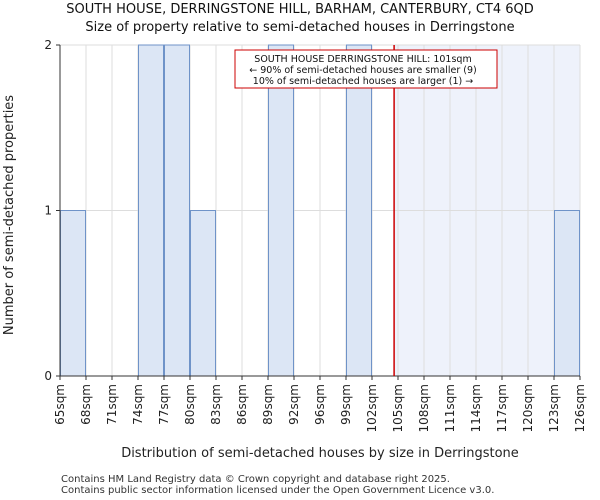 This screenshot has height=500, width=600. What do you see at coordinates (281, 210) in the screenshot?
I see `bar-89sqm` at bounding box center [281, 210].